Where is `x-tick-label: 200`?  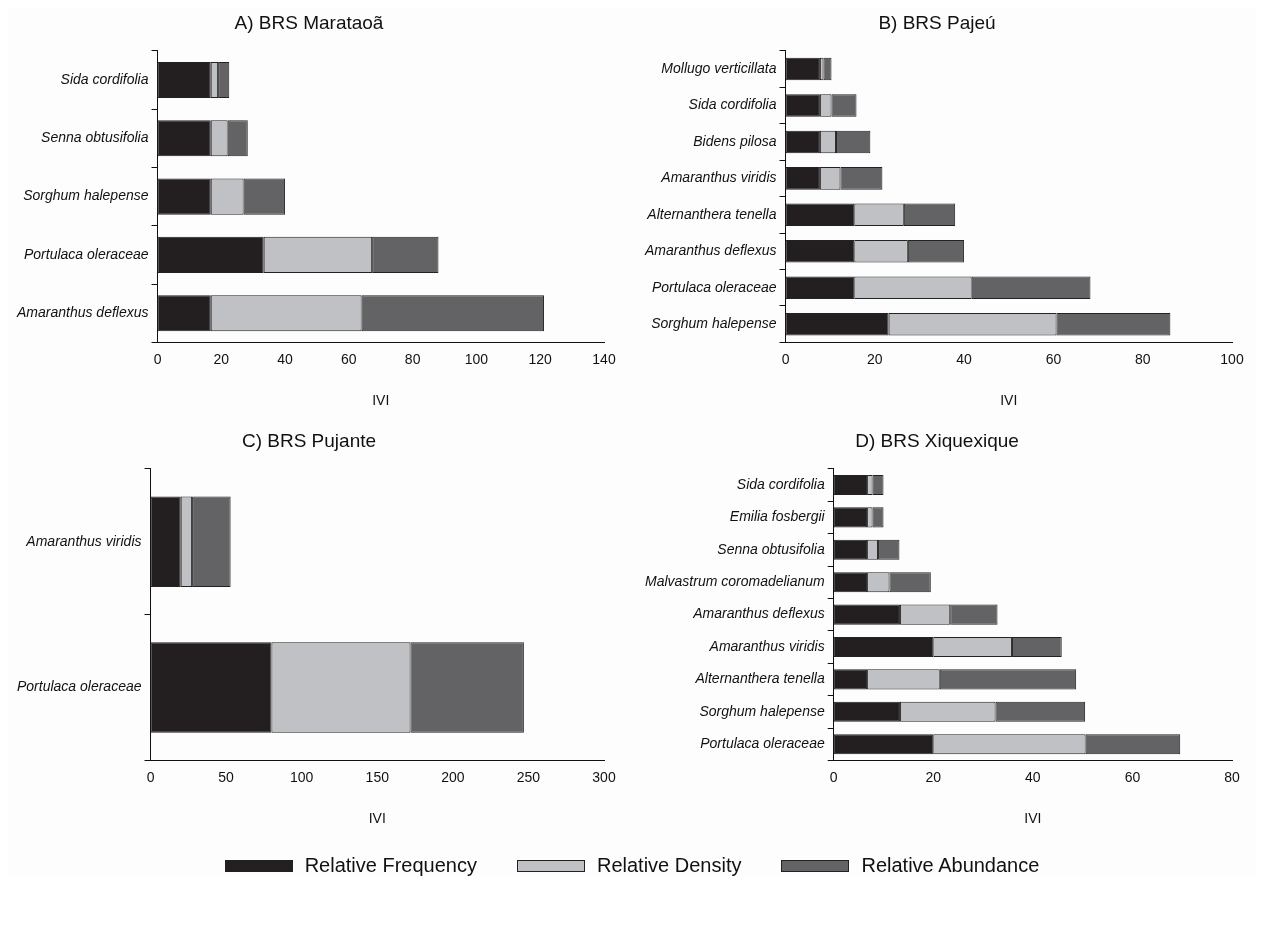 x-tick-label: 200 is located at coordinates (453, 776).